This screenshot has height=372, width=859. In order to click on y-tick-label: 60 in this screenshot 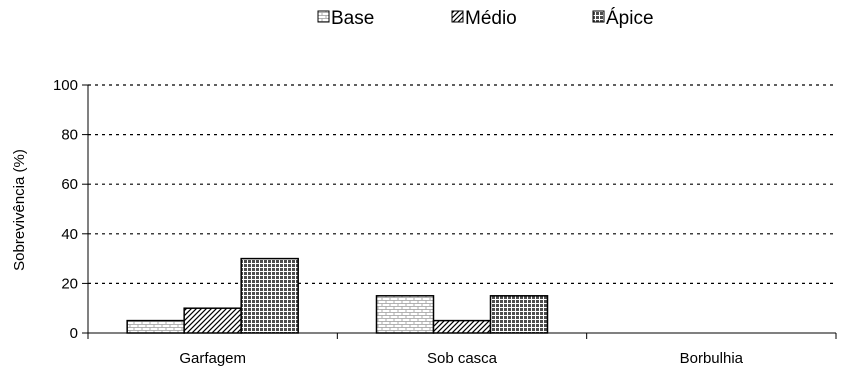, I will do `click(69, 184)`.